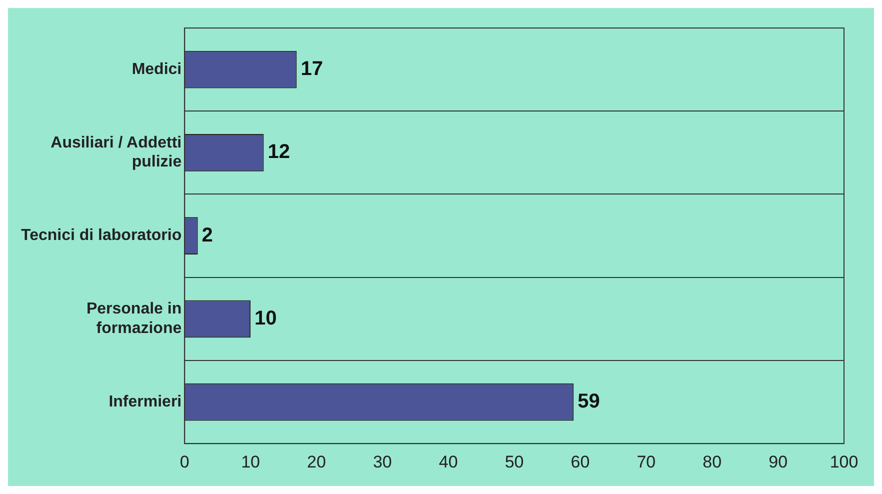 The width and height of the screenshot is (882, 494). What do you see at coordinates (157, 69) in the screenshot?
I see `y-tick-label: Medici` at bounding box center [157, 69].